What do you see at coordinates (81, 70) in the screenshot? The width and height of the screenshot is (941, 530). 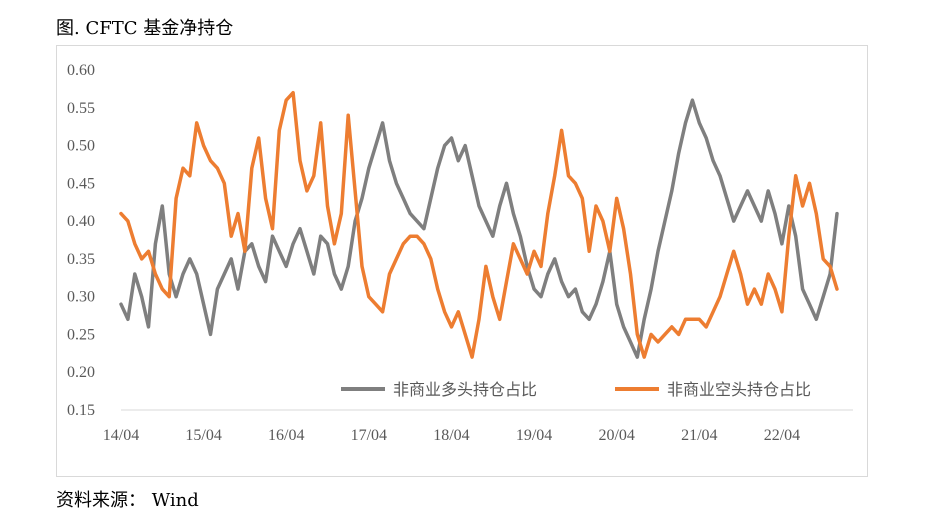 I see `y-tick-label: 0.60` at bounding box center [81, 70].